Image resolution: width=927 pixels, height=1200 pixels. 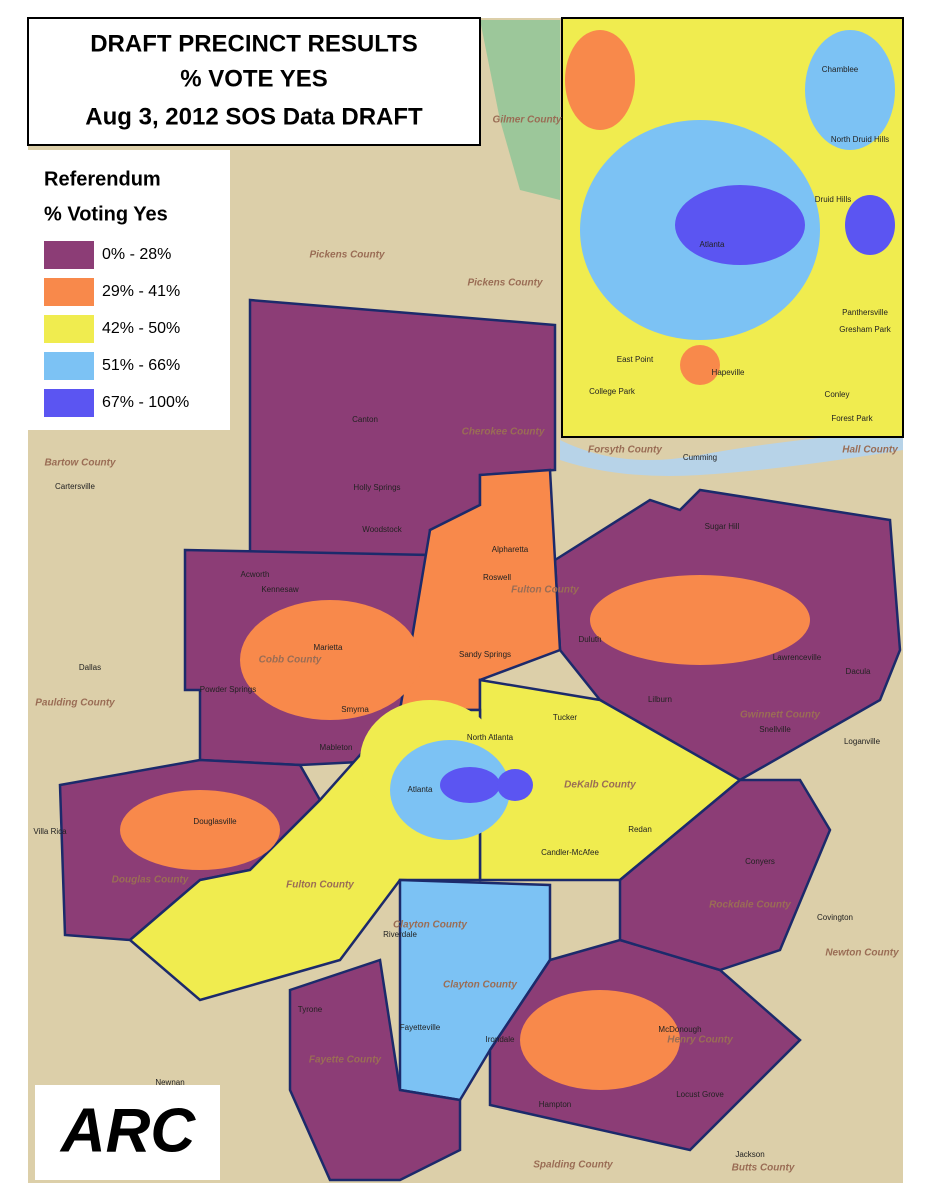 I want to click on city-label: Loganville, so click(x=862, y=741).